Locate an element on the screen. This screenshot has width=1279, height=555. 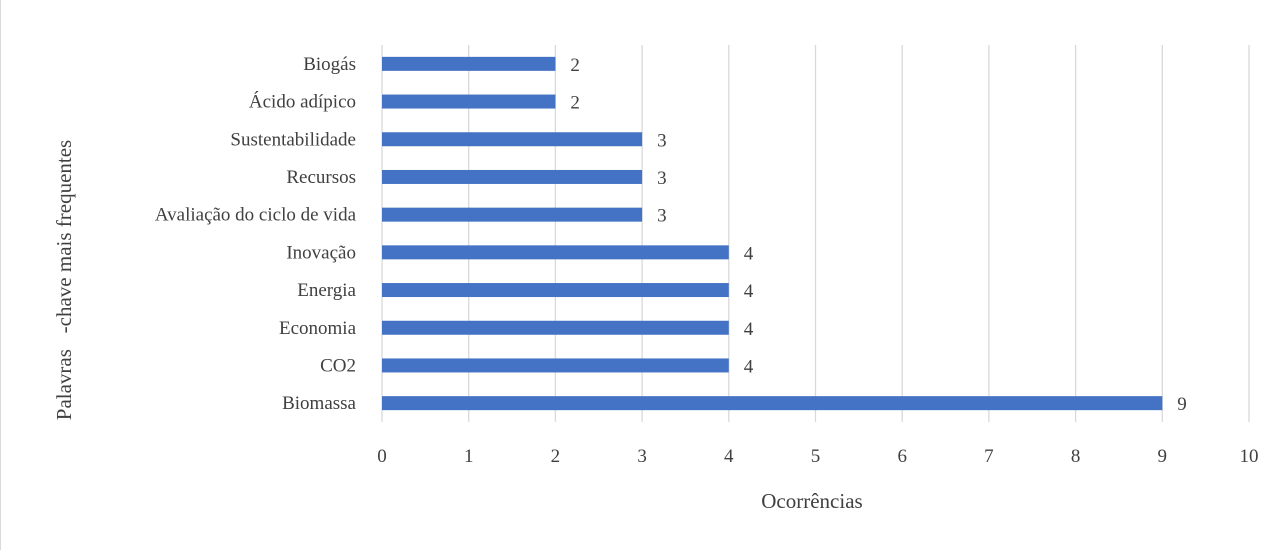
category-label: Biogás is located at coordinates (329, 64).